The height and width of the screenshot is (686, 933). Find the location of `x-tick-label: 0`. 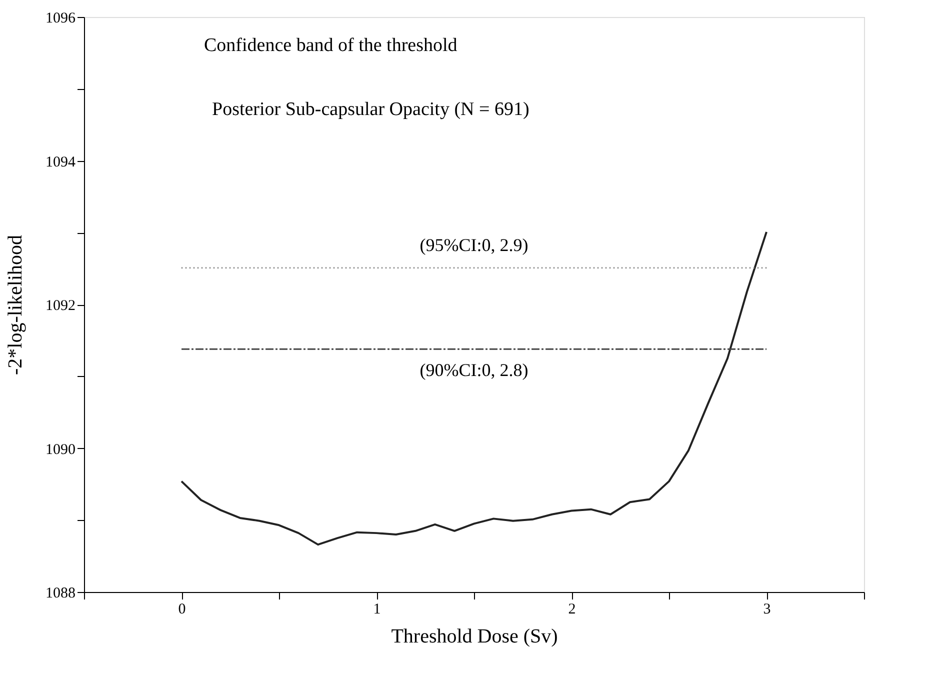

x-tick-label: 0 is located at coordinates (182, 610).